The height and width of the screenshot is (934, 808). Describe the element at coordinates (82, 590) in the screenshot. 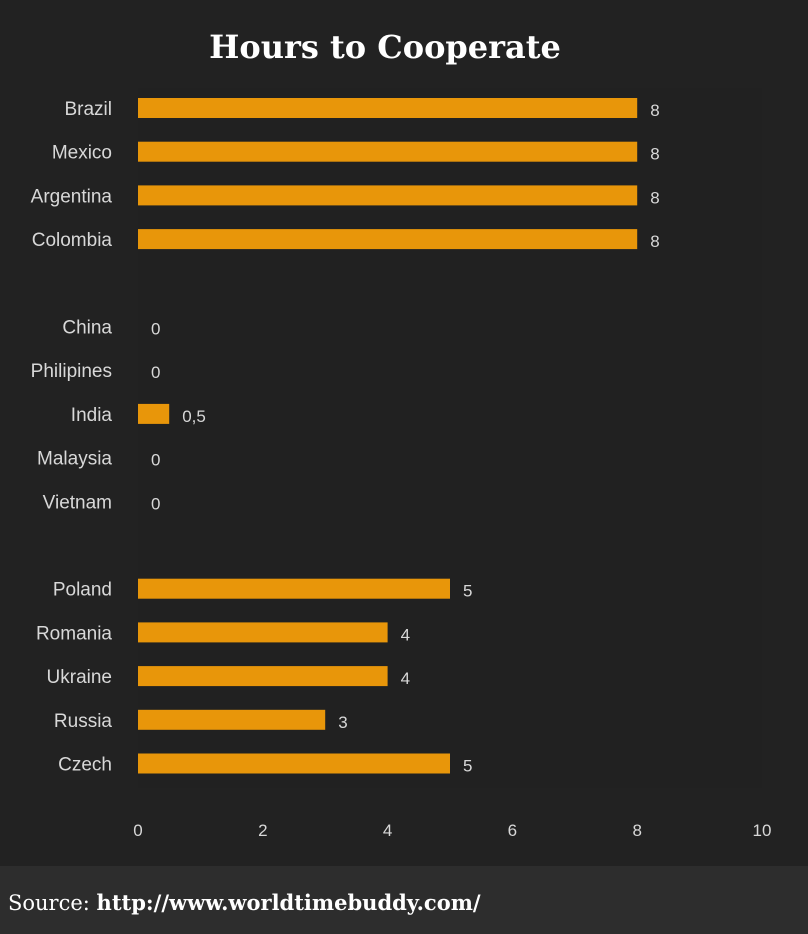

I see `category-label: Poland` at that location.